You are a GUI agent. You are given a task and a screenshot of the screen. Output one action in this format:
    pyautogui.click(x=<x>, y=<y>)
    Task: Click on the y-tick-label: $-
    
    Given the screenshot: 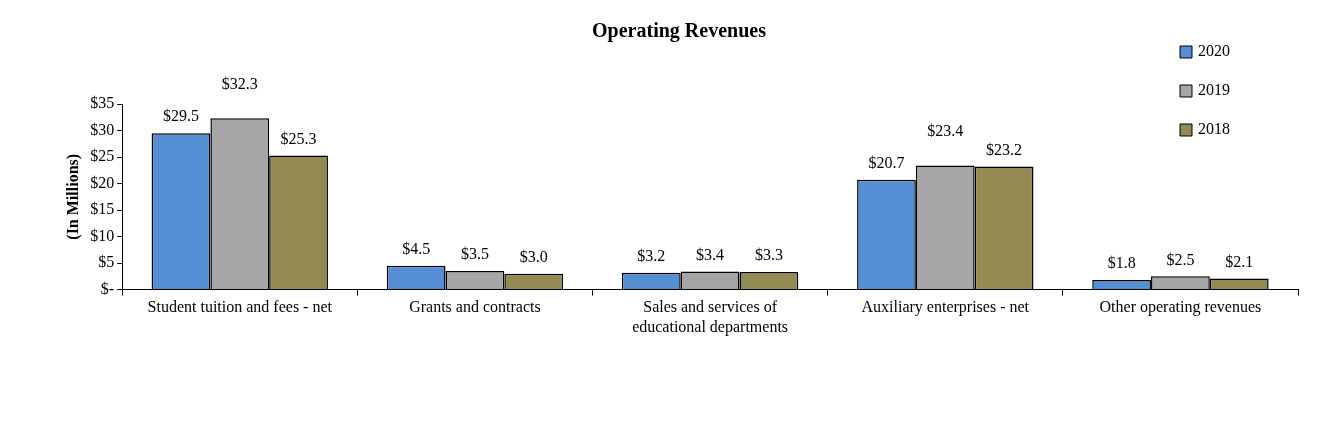 What is the action you would take?
    pyautogui.click(x=107, y=288)
    